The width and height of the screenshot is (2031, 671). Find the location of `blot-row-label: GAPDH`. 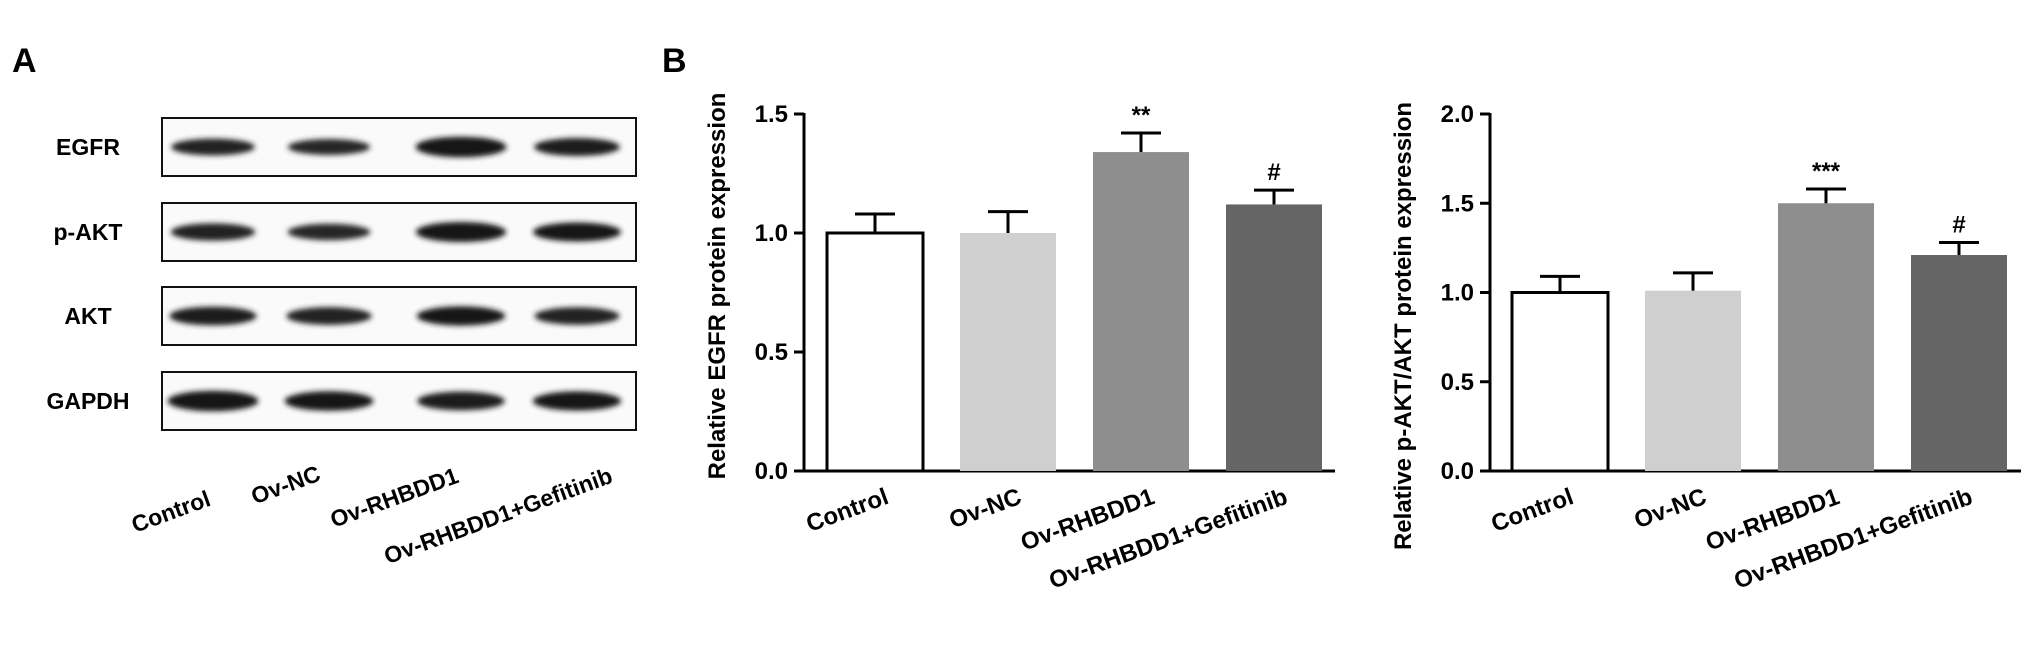

blot-row-label: GAPDH is located at coordinates (87, 401).